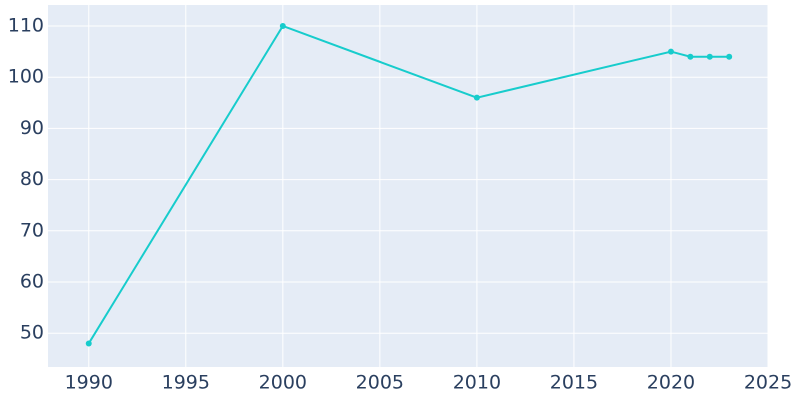 The image size is (800, 400). Describe the element at coordinates (32, 128) in the screenshot. I see `y-tick-label: 90` at that location.